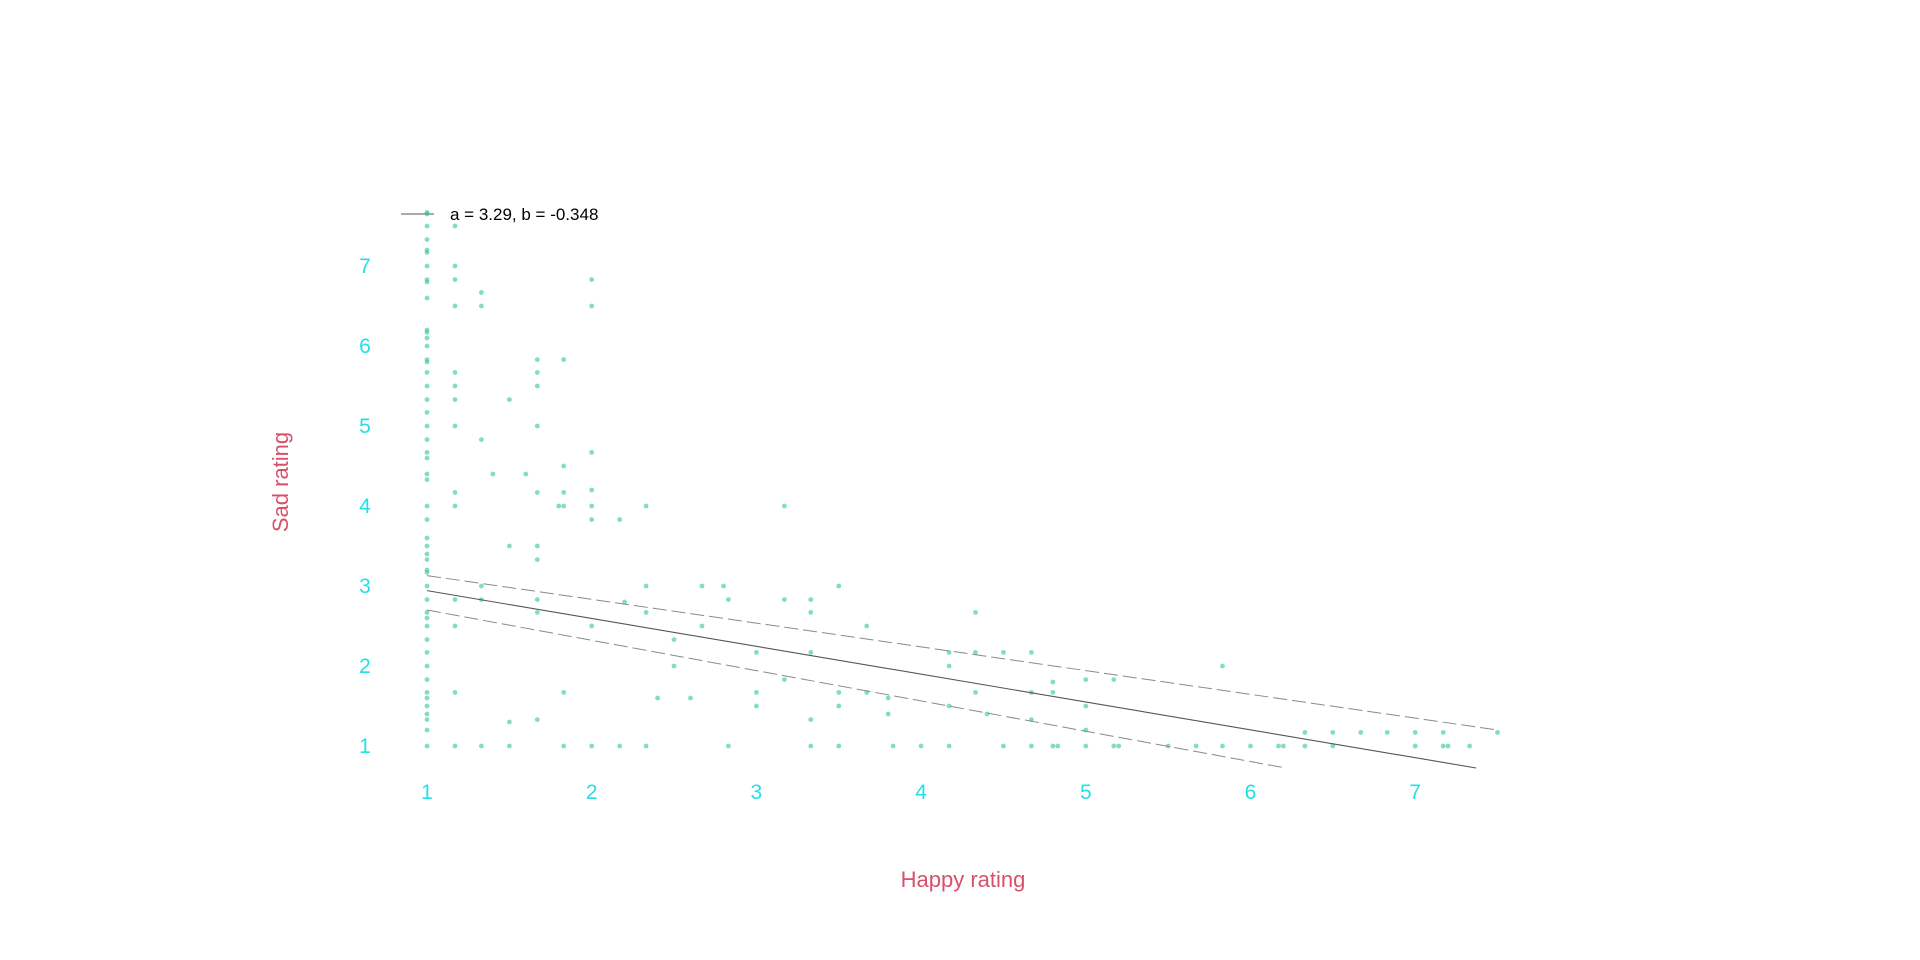  I want to click on regression-lines, so click(962, 672).